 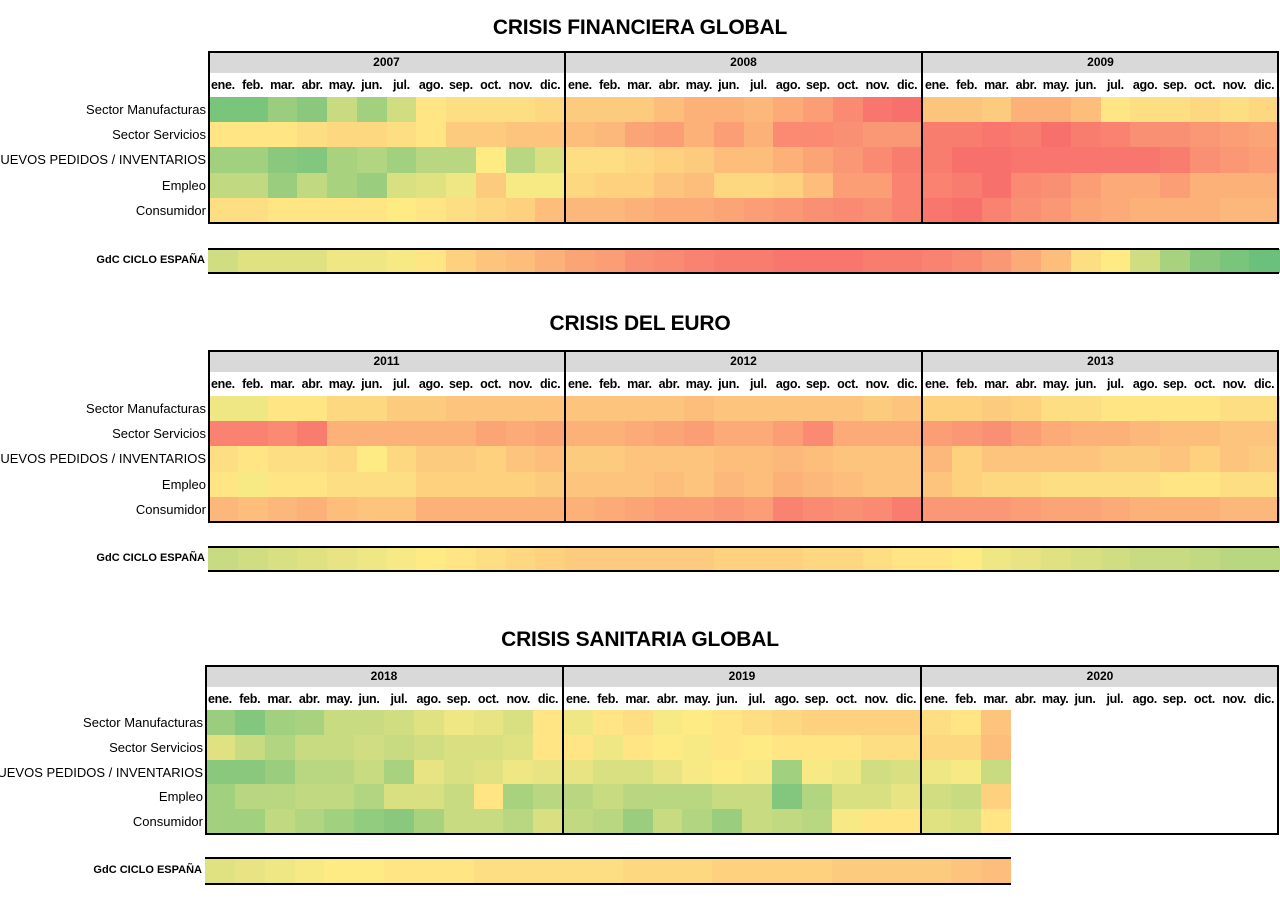 I want to click on month-label: jun., so click(x=1085, y=699).